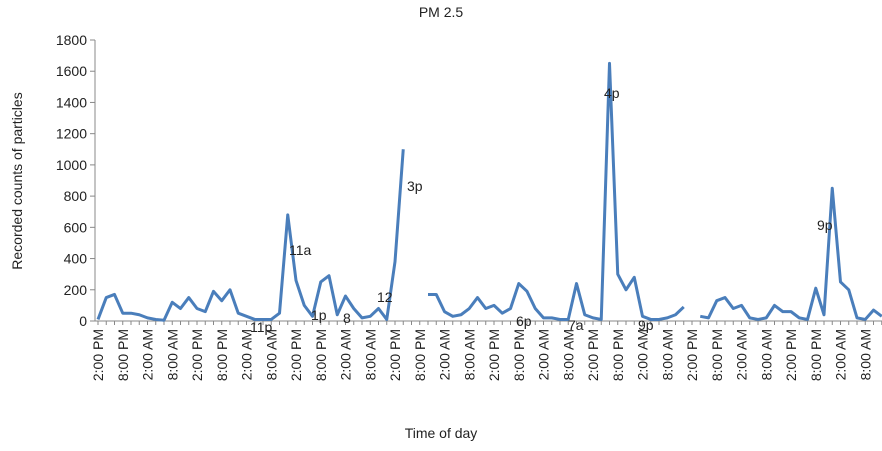  I want to click on y-tick-label: 600, so click(76, 227).